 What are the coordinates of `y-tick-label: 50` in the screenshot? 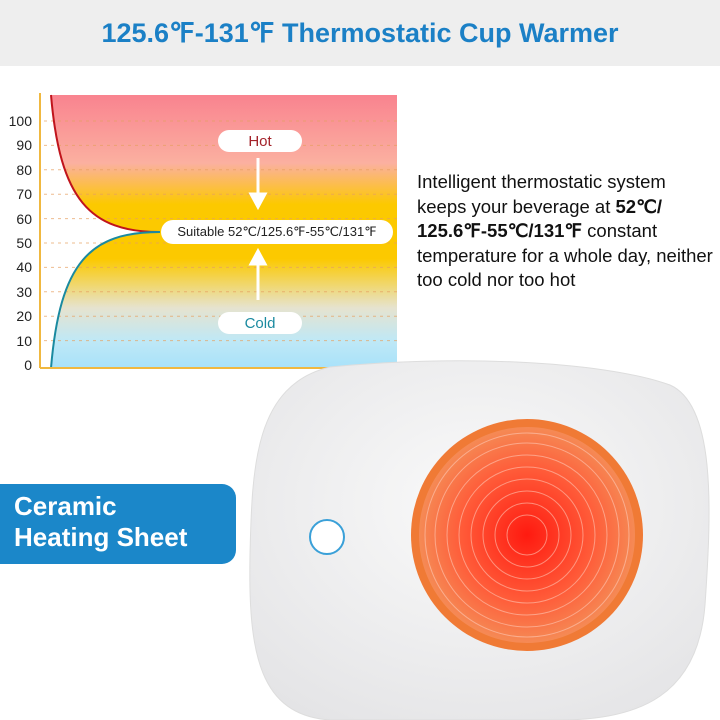 It's located at (24, 243).